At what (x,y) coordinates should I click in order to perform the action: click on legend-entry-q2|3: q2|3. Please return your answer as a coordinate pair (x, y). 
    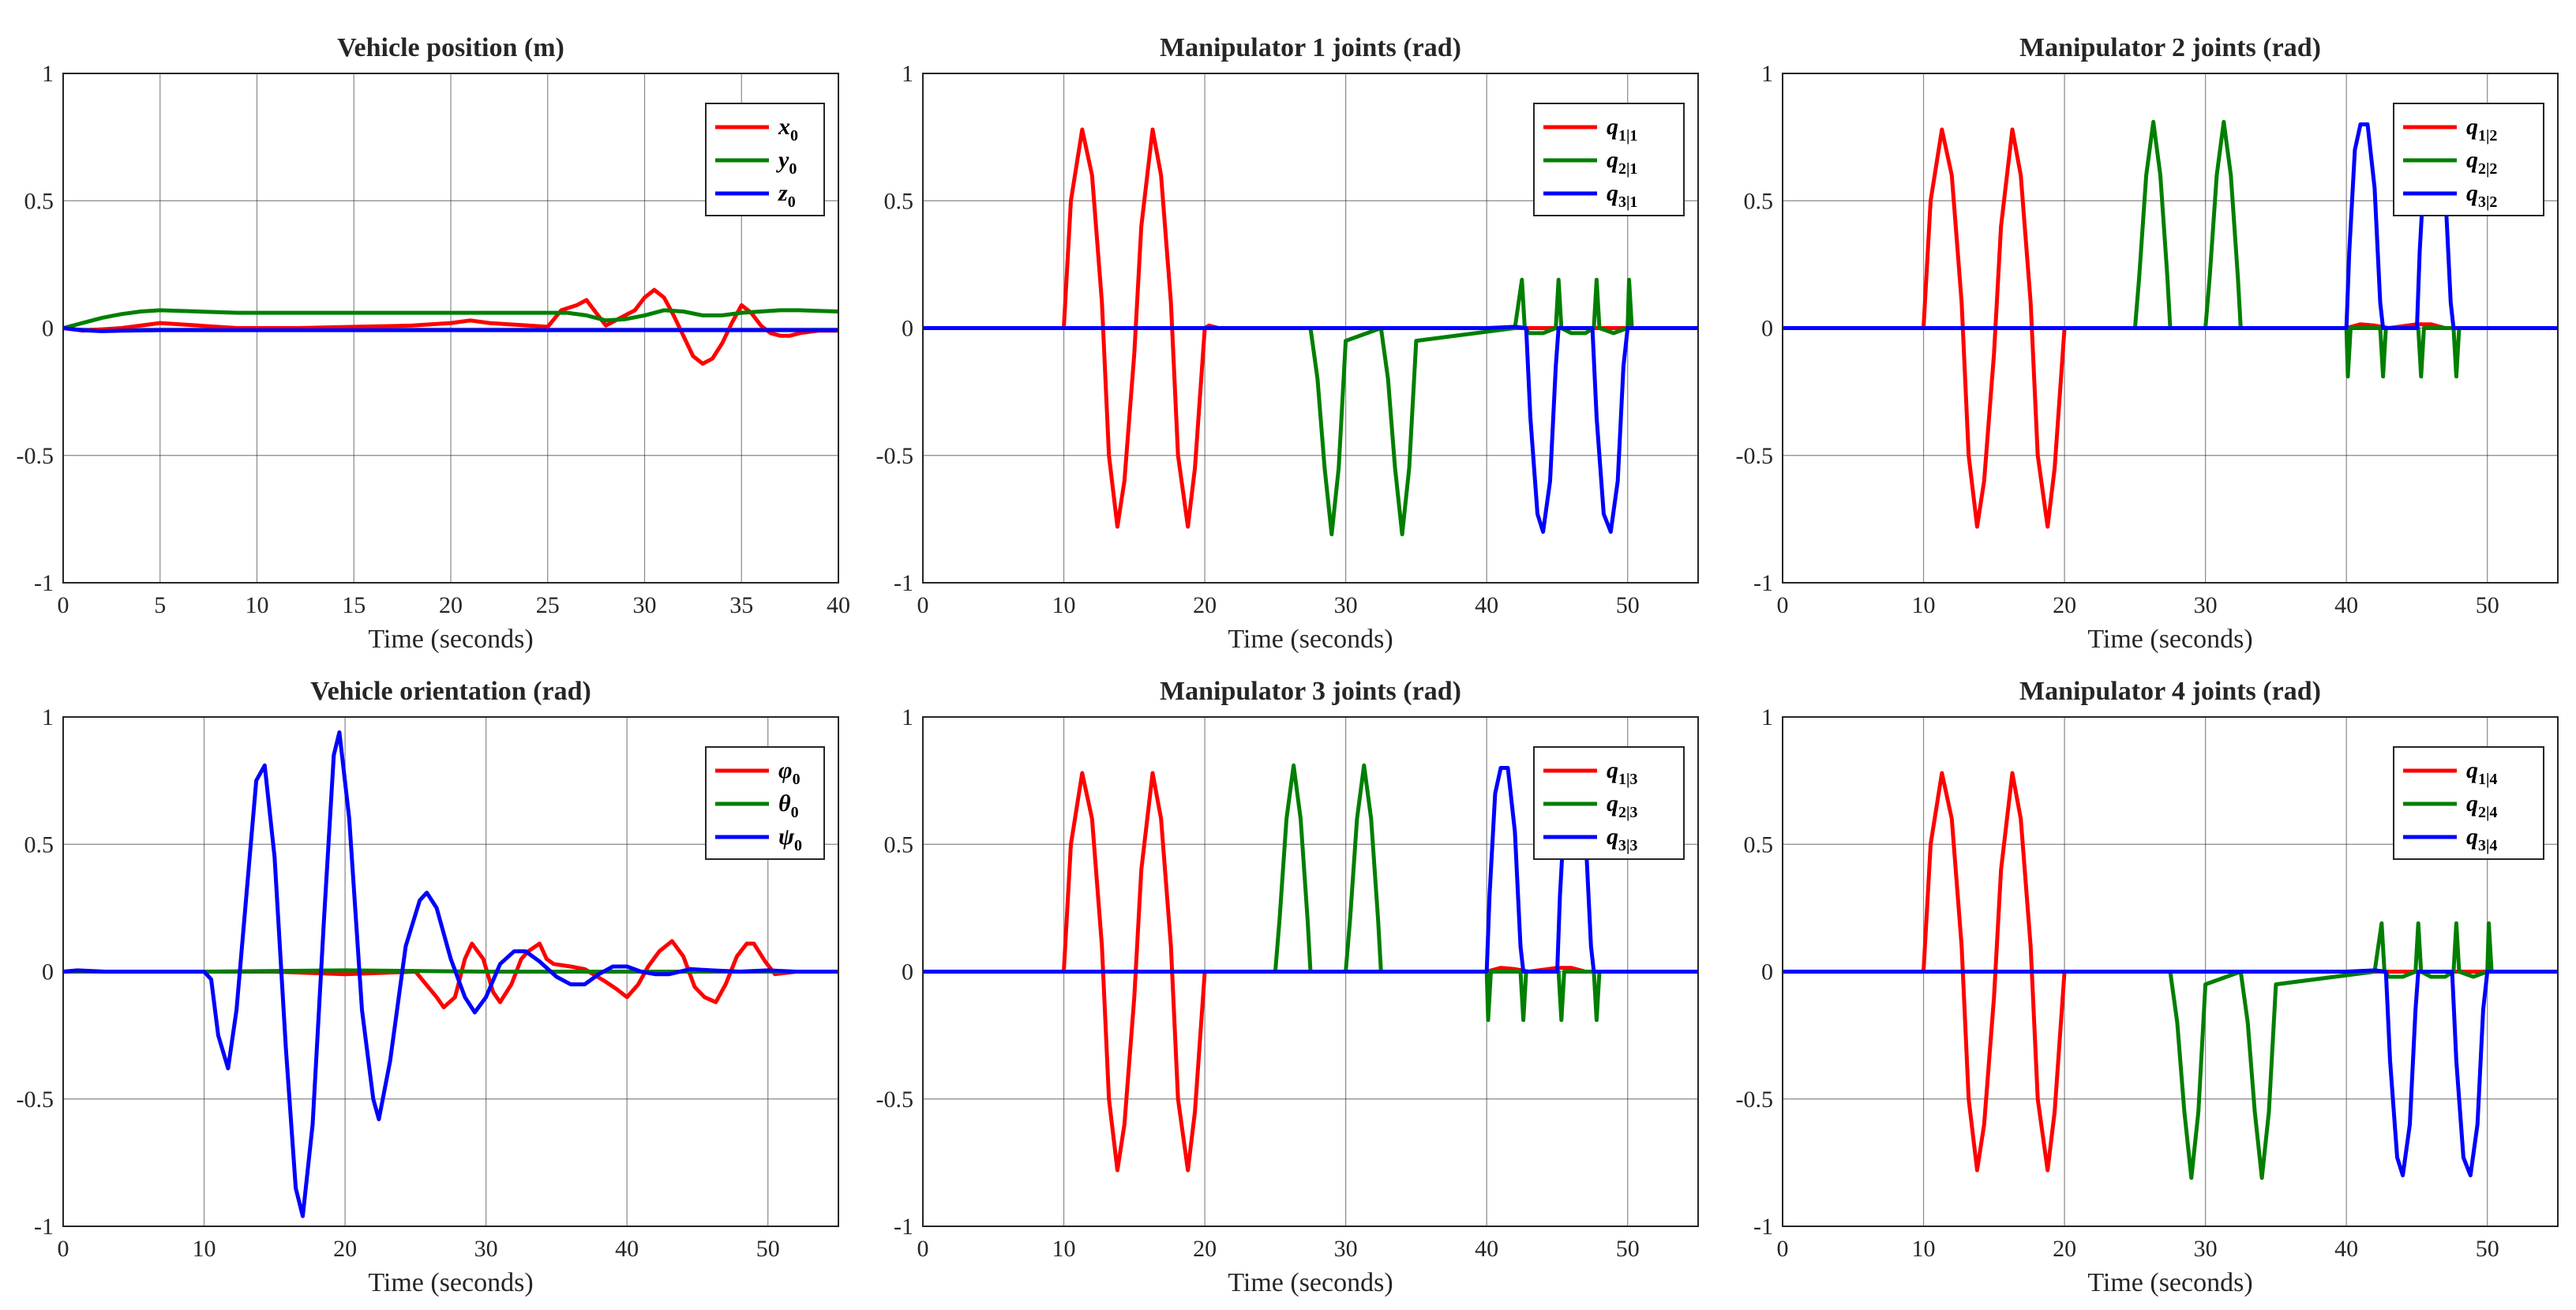
    Looking at the image, I should click on (1622, 806).